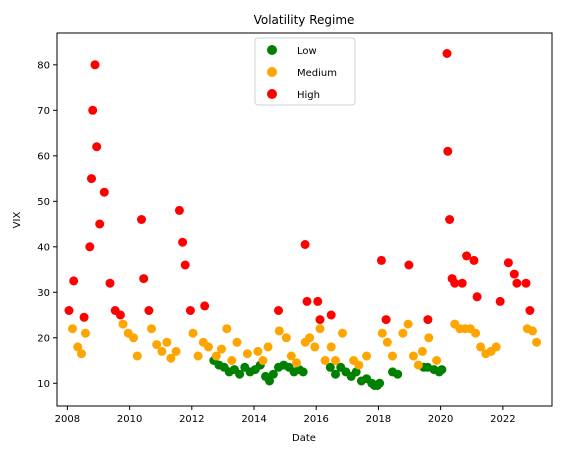 The height and width of the screenshot is (455, 562). What do you see at coordinates (43, 384) in the screenshot?
I see `y-tick-label: 10` at bounding box center [43, 384].